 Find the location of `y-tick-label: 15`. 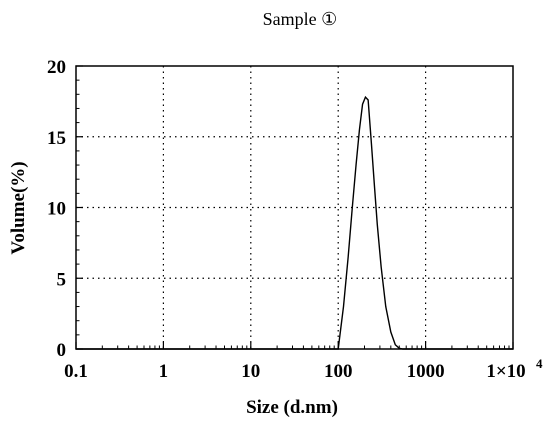

y-tick-label: 15 is located at coordinates (56, 138).